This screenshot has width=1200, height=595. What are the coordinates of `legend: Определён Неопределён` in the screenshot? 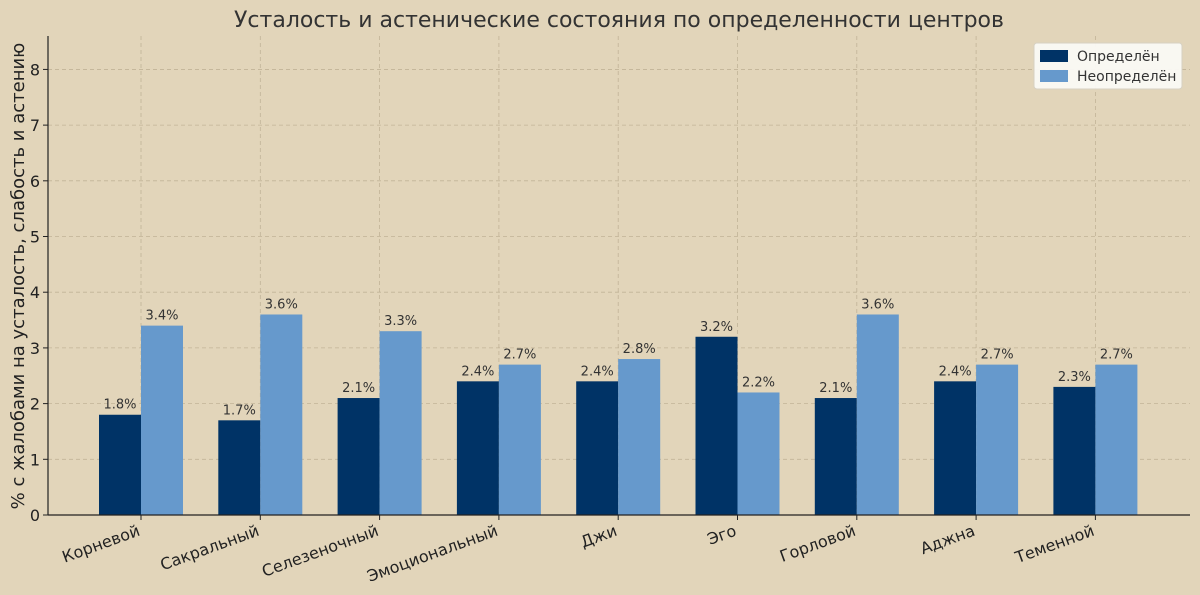 It's located at (1108, 66).